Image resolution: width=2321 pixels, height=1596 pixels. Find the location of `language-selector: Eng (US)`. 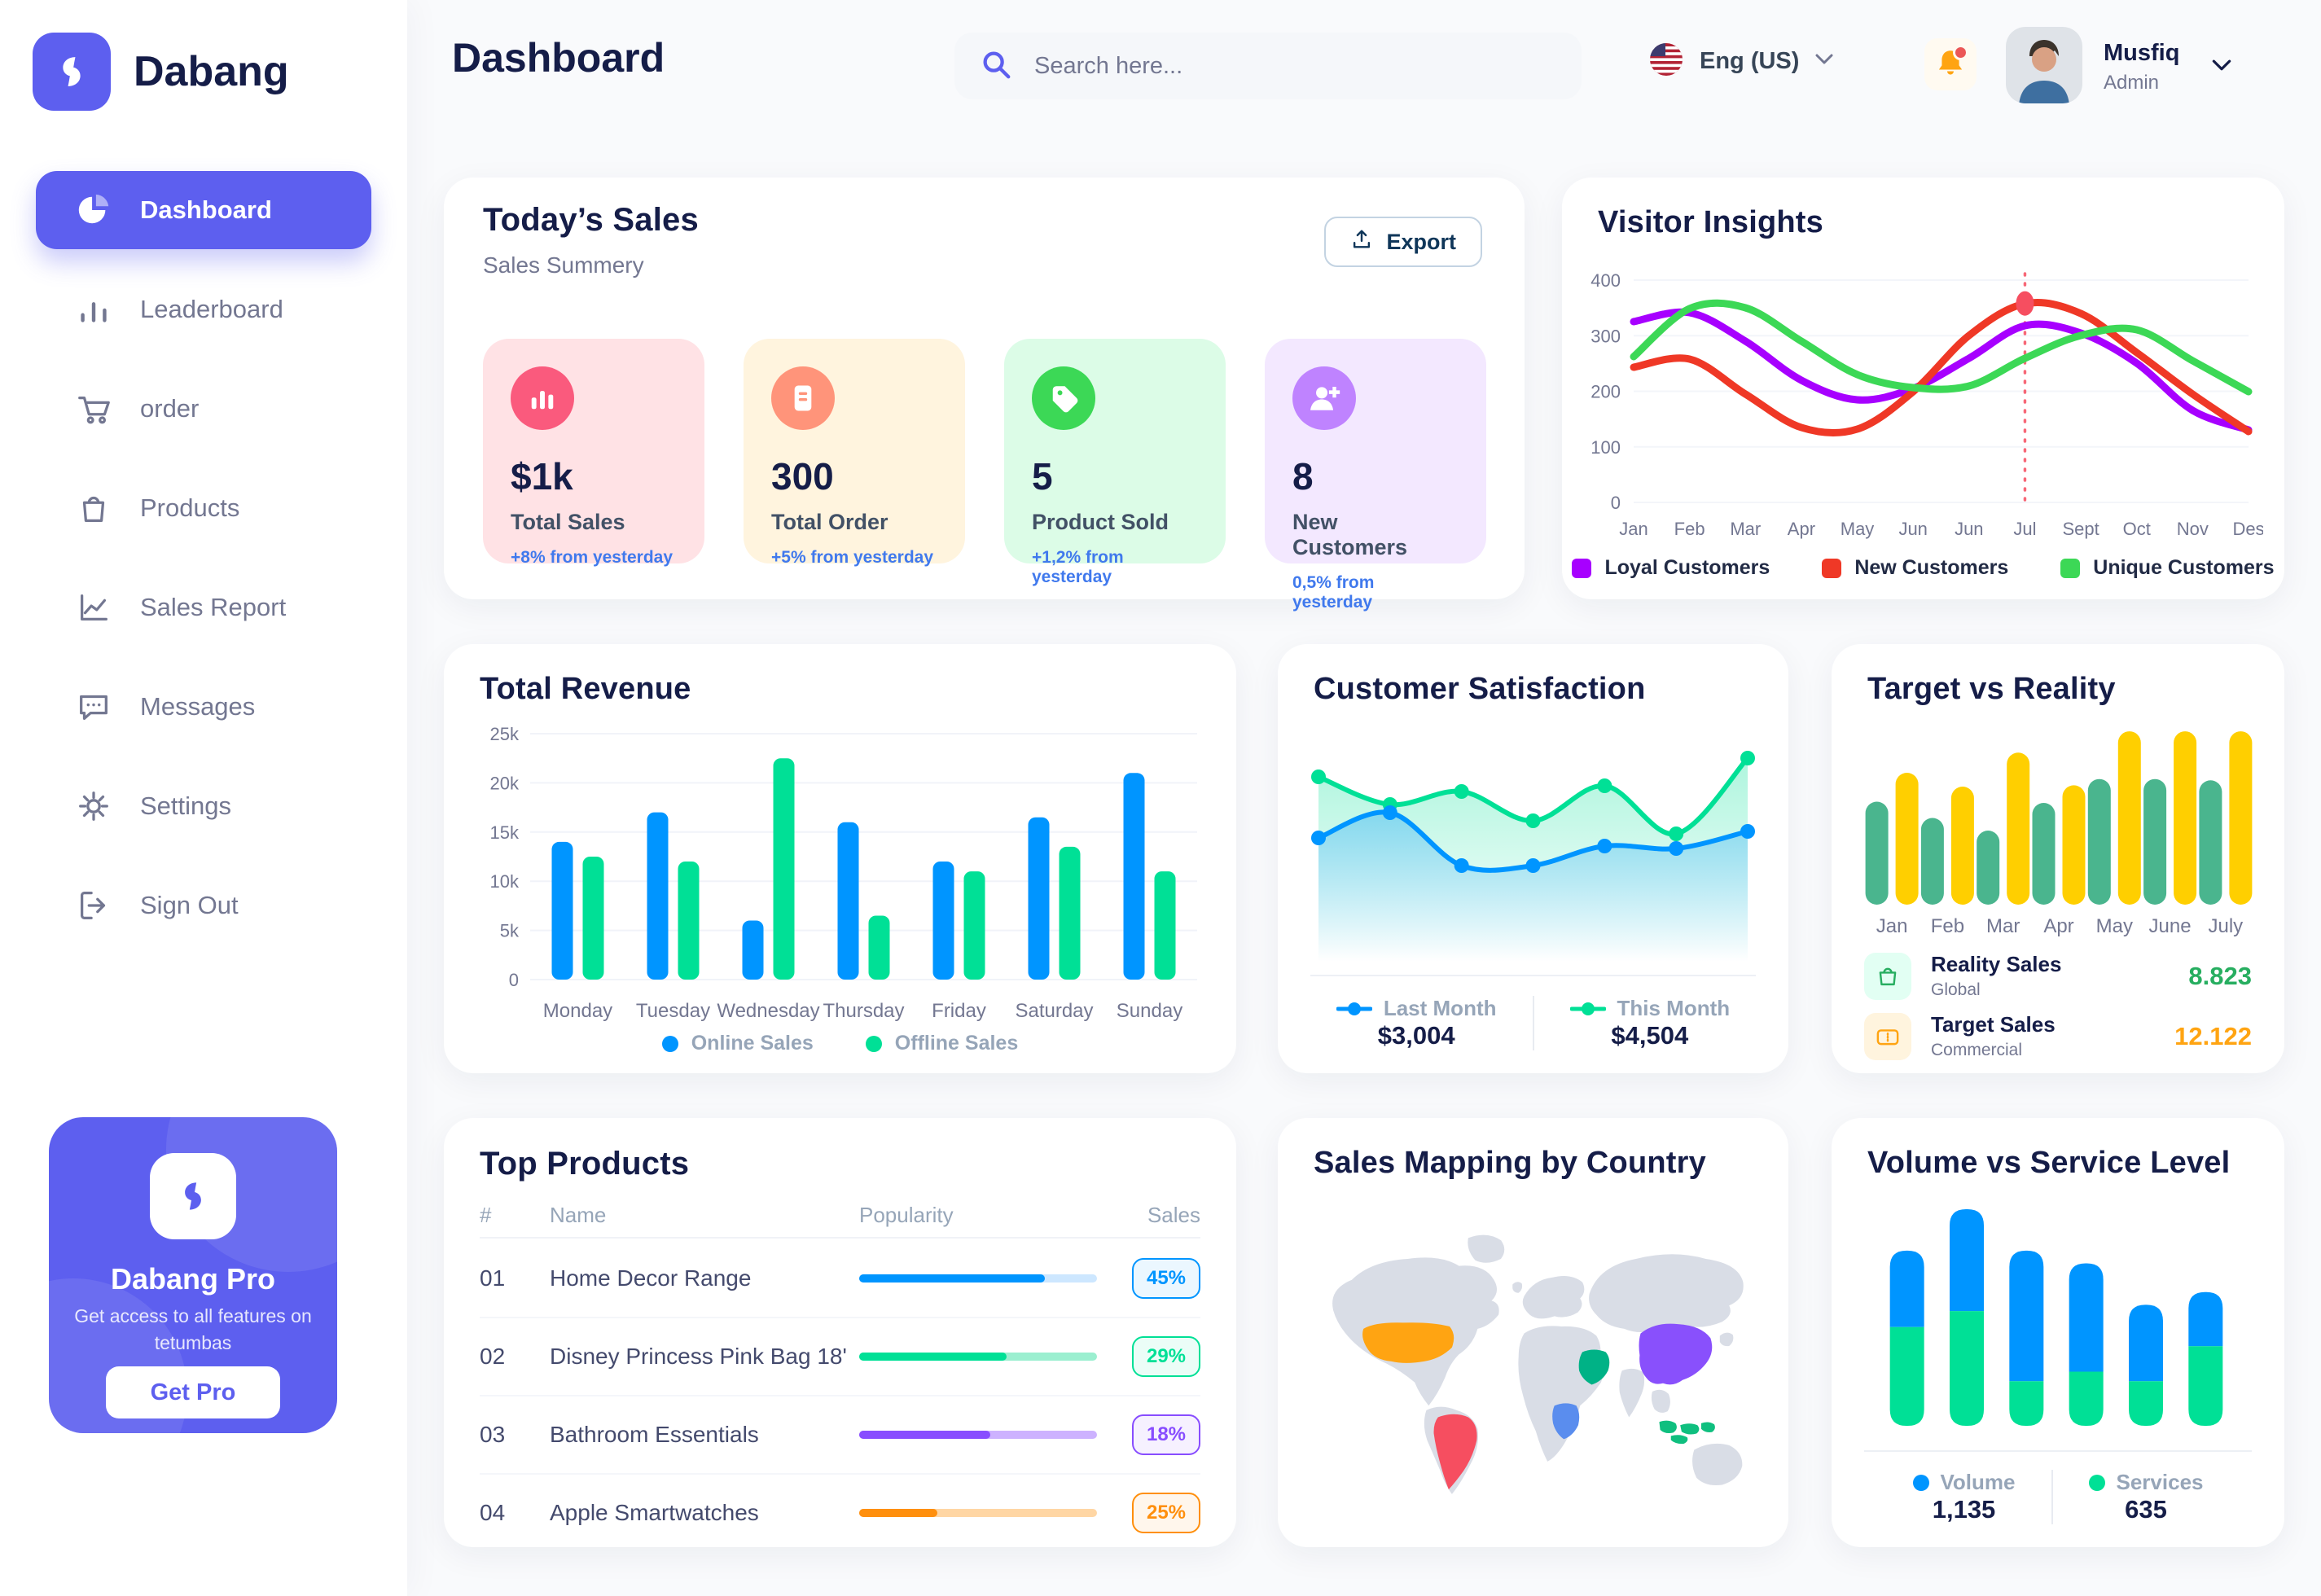

language-selector: Eng (US) is located at coordinates (1741, 61).